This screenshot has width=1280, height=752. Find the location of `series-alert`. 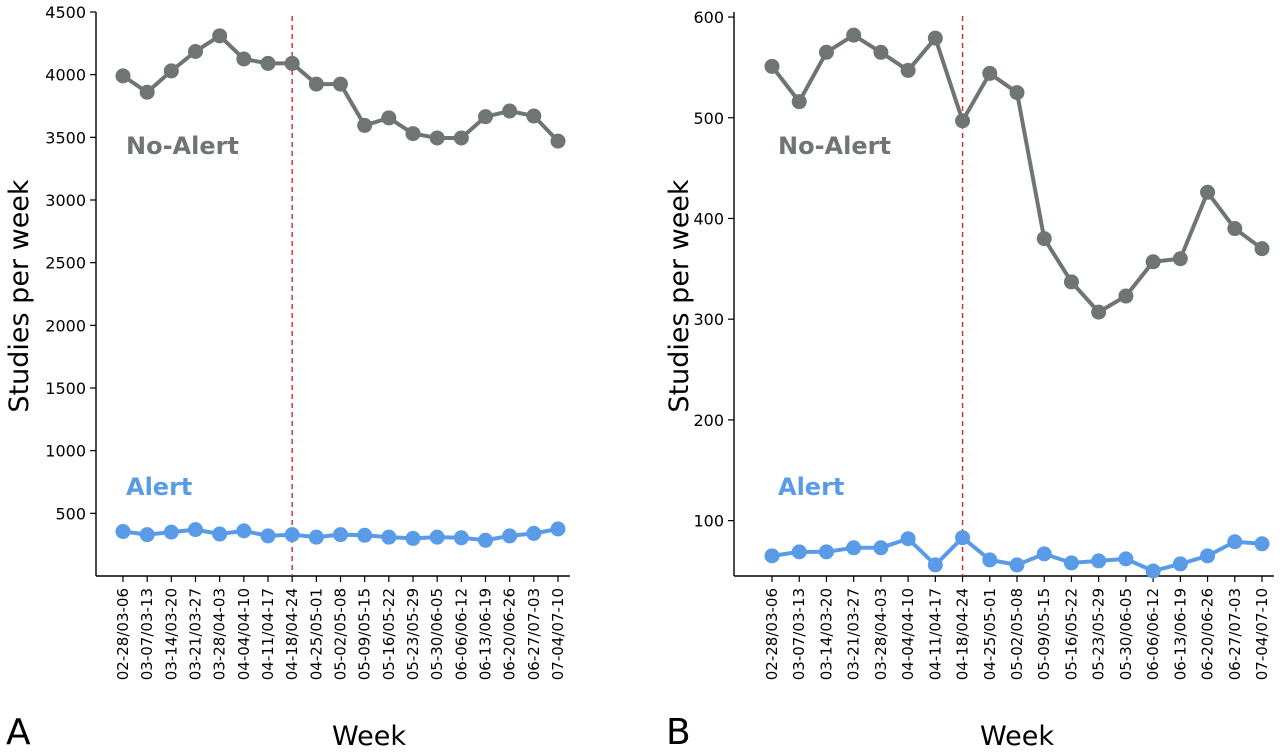

series-alert is located at coordinates (340, 534).